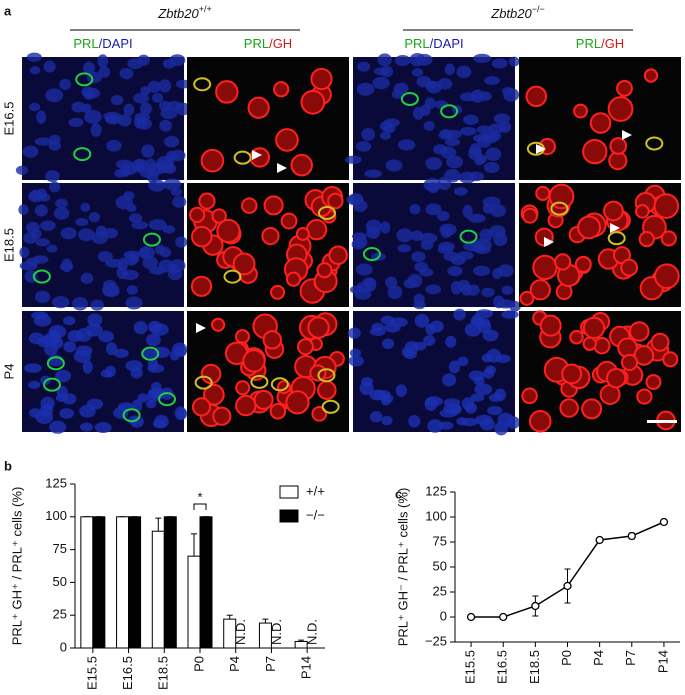  Describe the element at coordinates (199, 496) in the screenshot. I see `significance-label: *` at that location.